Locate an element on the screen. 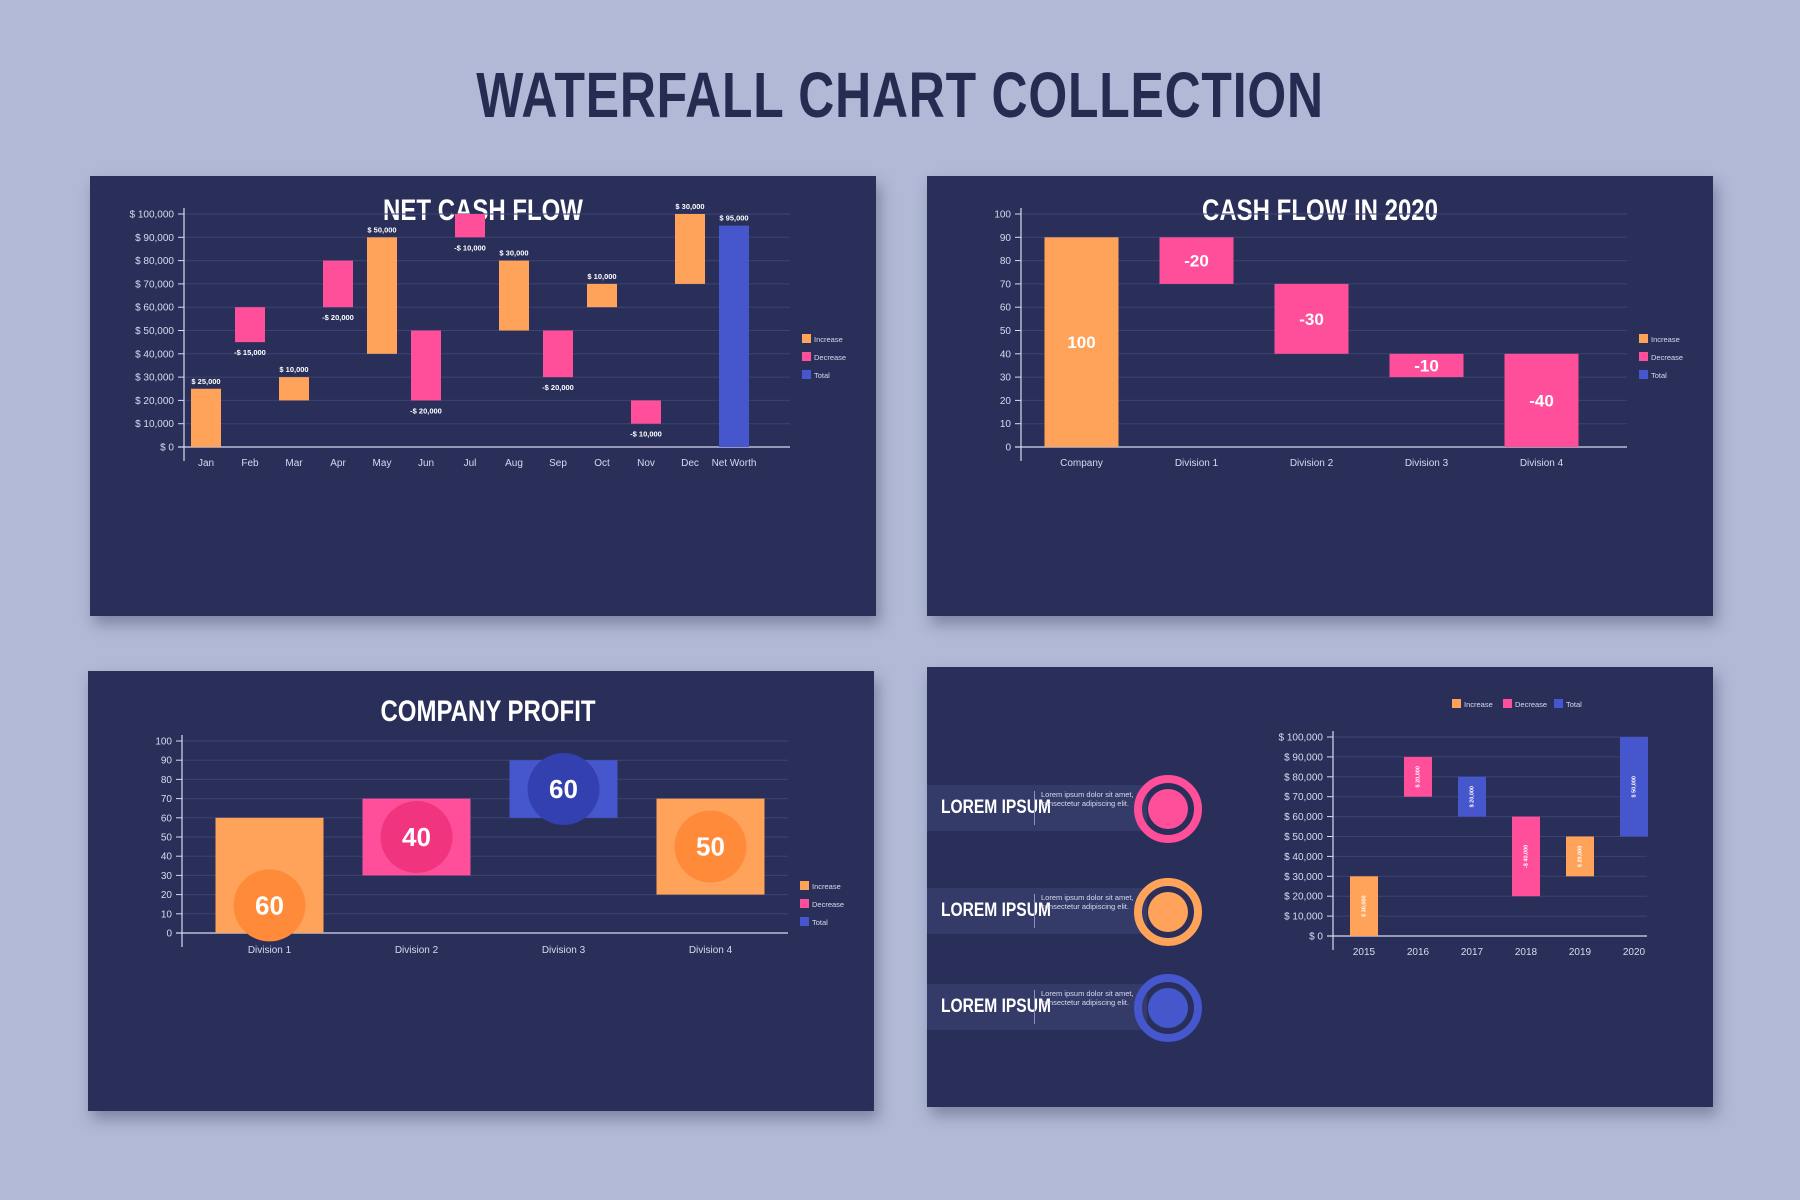  y-tick-label: 100 is located at coordinates (163, 742).